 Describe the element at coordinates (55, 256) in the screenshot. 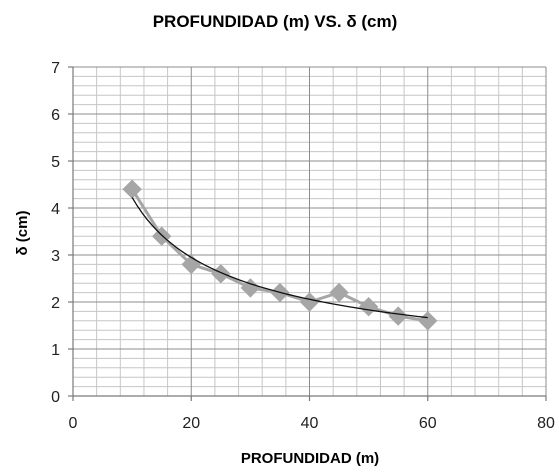

I see `y-tick-label: 3` at that location.